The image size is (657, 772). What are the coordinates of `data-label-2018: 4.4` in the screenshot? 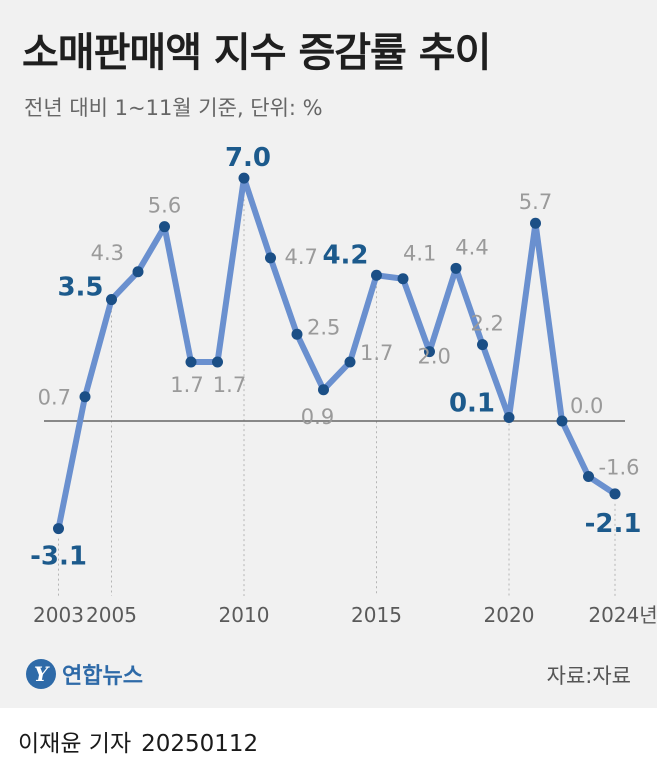 It's located at (471, 247).